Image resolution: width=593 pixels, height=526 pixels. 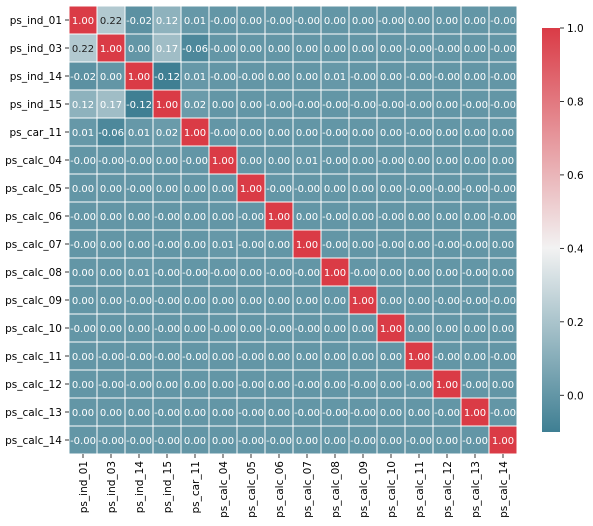 I want to click on y-tick-label: ps_calc_04, so click(x=33, y=161).